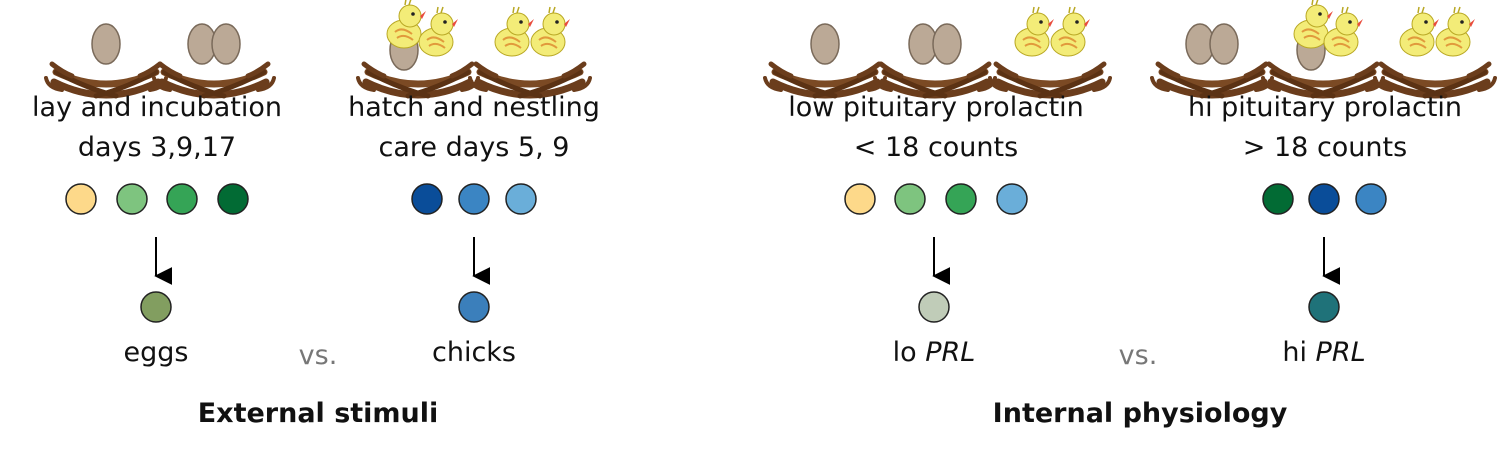 This screenshot has height=451, width=1501. I want to click on dot-result-eggs, so click(156, 307).